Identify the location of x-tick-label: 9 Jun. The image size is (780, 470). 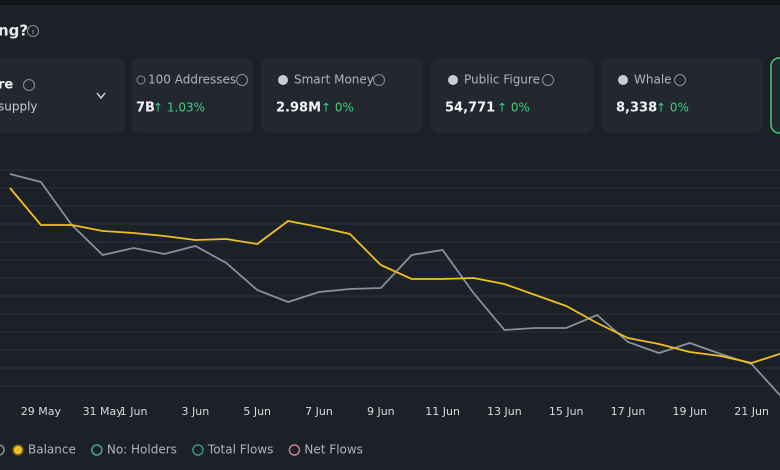
(381, 411).